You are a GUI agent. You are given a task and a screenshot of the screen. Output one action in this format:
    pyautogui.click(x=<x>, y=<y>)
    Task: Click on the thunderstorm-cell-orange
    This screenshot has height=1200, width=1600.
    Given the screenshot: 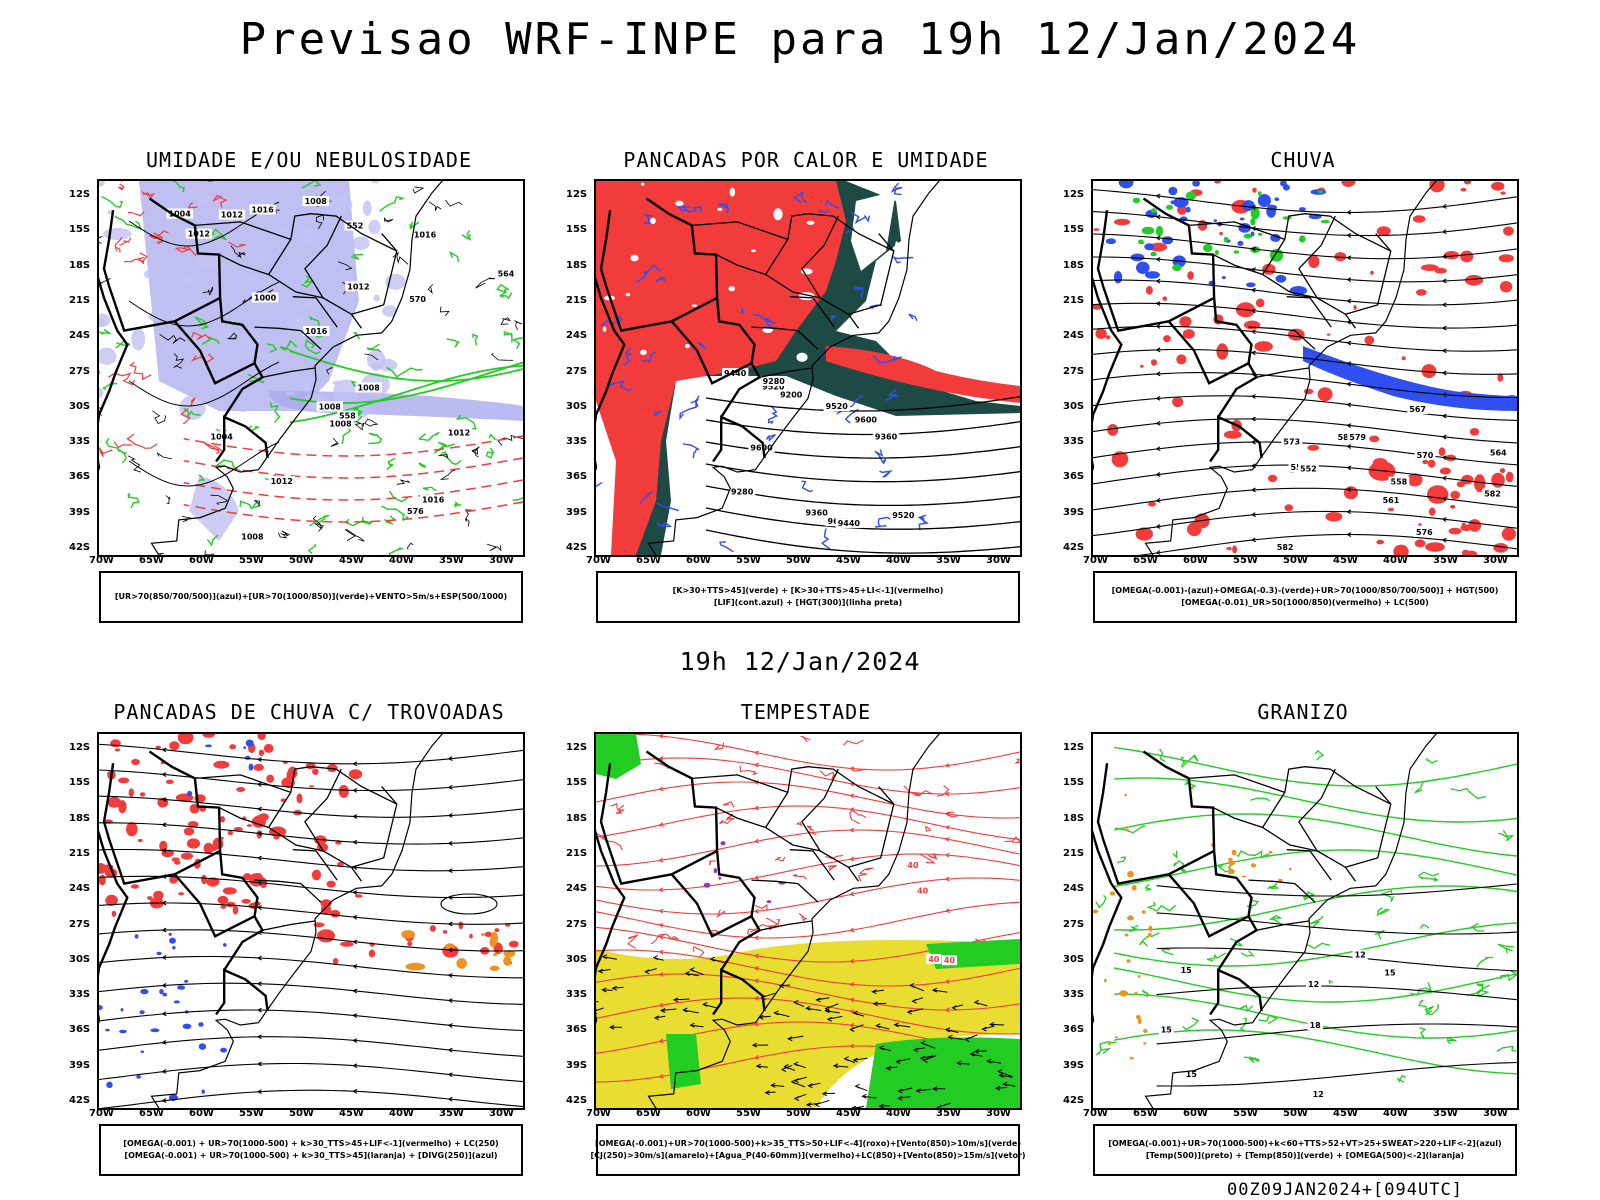 What is the action you would take?
    pyautogui.click(x=483, y=935)
    